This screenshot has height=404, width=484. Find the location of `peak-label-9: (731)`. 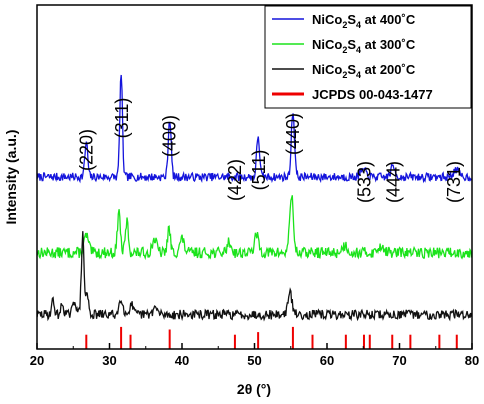

peak-label-9: (731) is located at coordinates (454, 182).